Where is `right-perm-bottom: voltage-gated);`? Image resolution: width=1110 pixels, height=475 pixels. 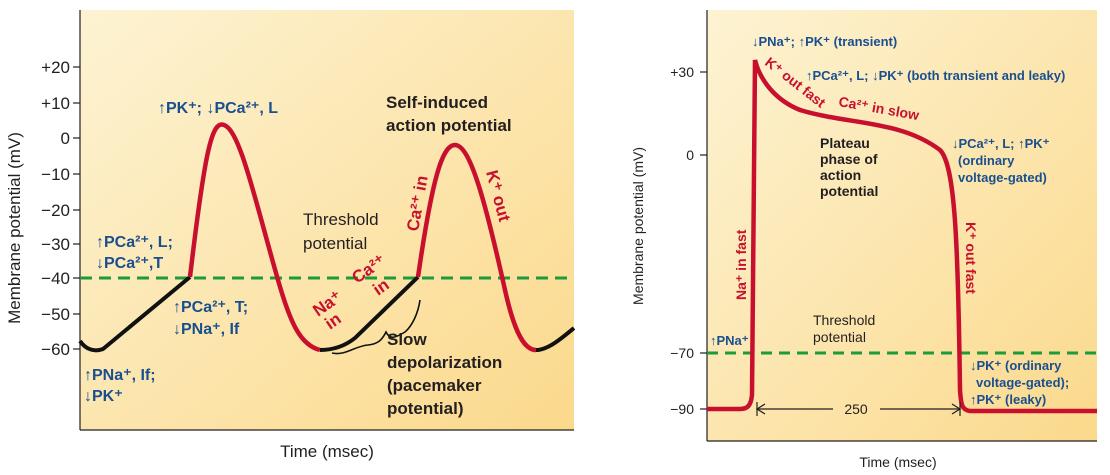
right-perm-bottom: voltage-gated); is located at coordinates (1022, 382).